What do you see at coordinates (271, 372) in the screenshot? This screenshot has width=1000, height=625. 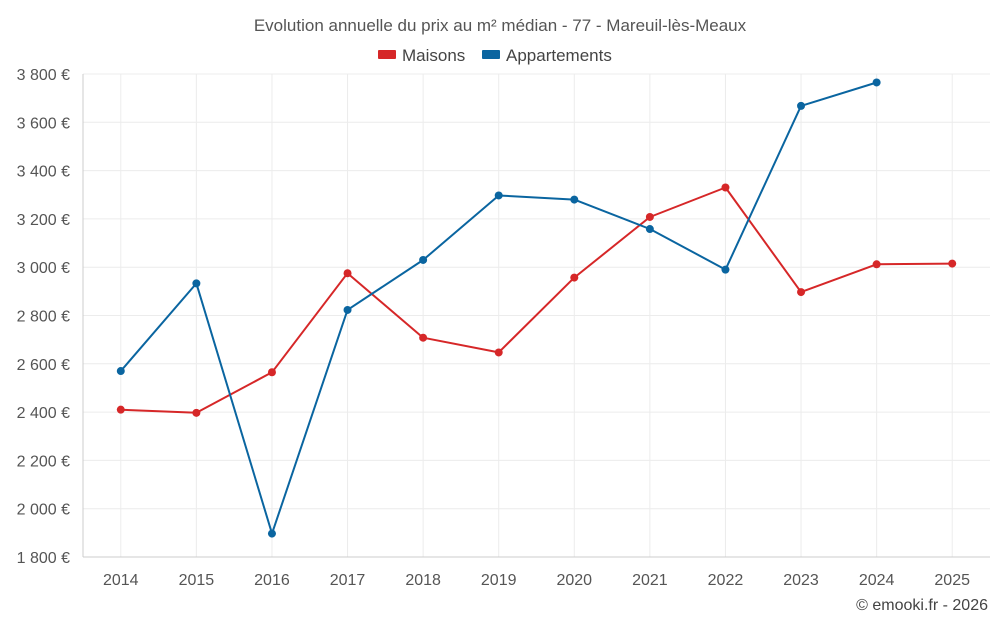 I see `data-point-maisons-2016` at bounding box center [271, 372].